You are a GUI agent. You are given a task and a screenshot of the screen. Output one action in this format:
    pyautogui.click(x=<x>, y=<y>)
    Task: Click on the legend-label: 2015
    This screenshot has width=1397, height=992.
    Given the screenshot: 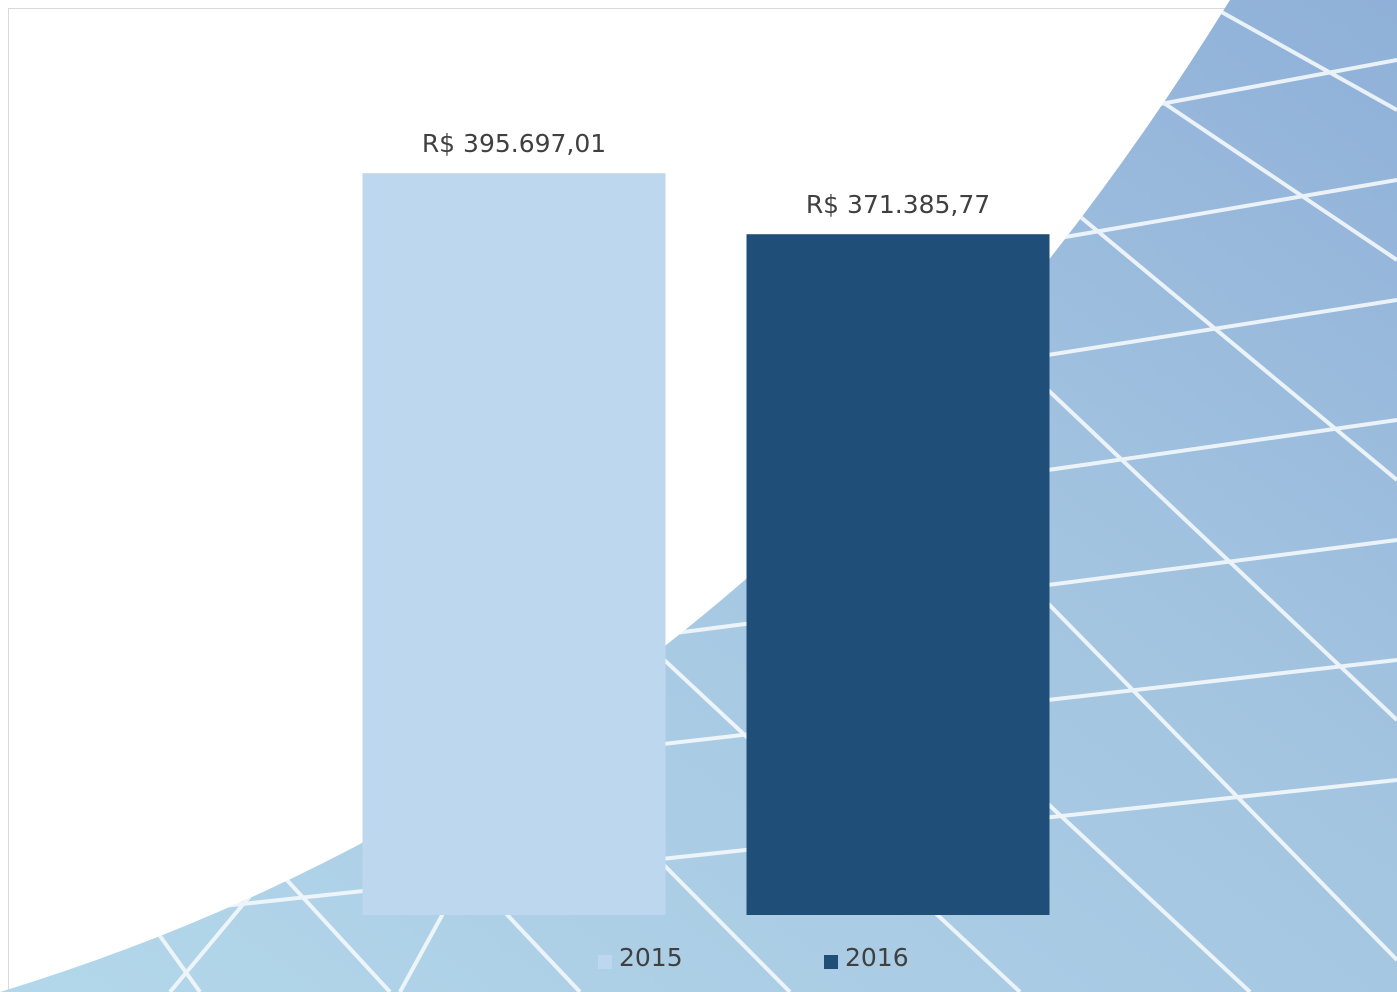 What is the action you would take?
    pyautogui.click(x=651, y=957)
    